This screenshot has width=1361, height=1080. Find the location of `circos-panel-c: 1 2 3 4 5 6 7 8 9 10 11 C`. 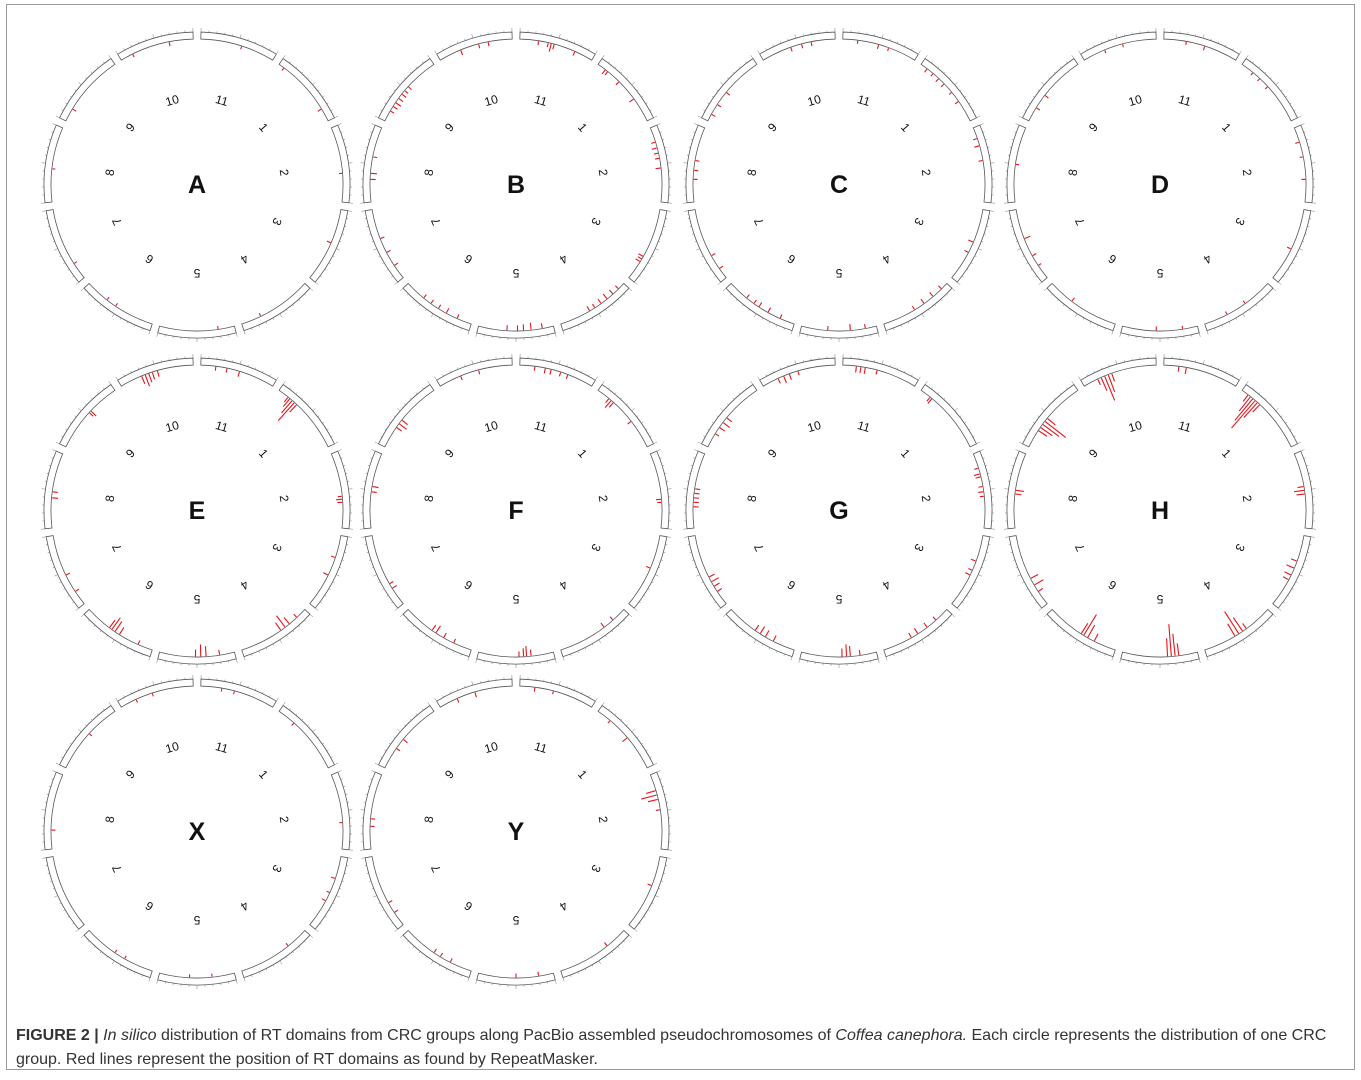

circos-panel-c: 1 2 3 4 5 6 7 8 9 10 11 C is located at coordinates (839, 185).